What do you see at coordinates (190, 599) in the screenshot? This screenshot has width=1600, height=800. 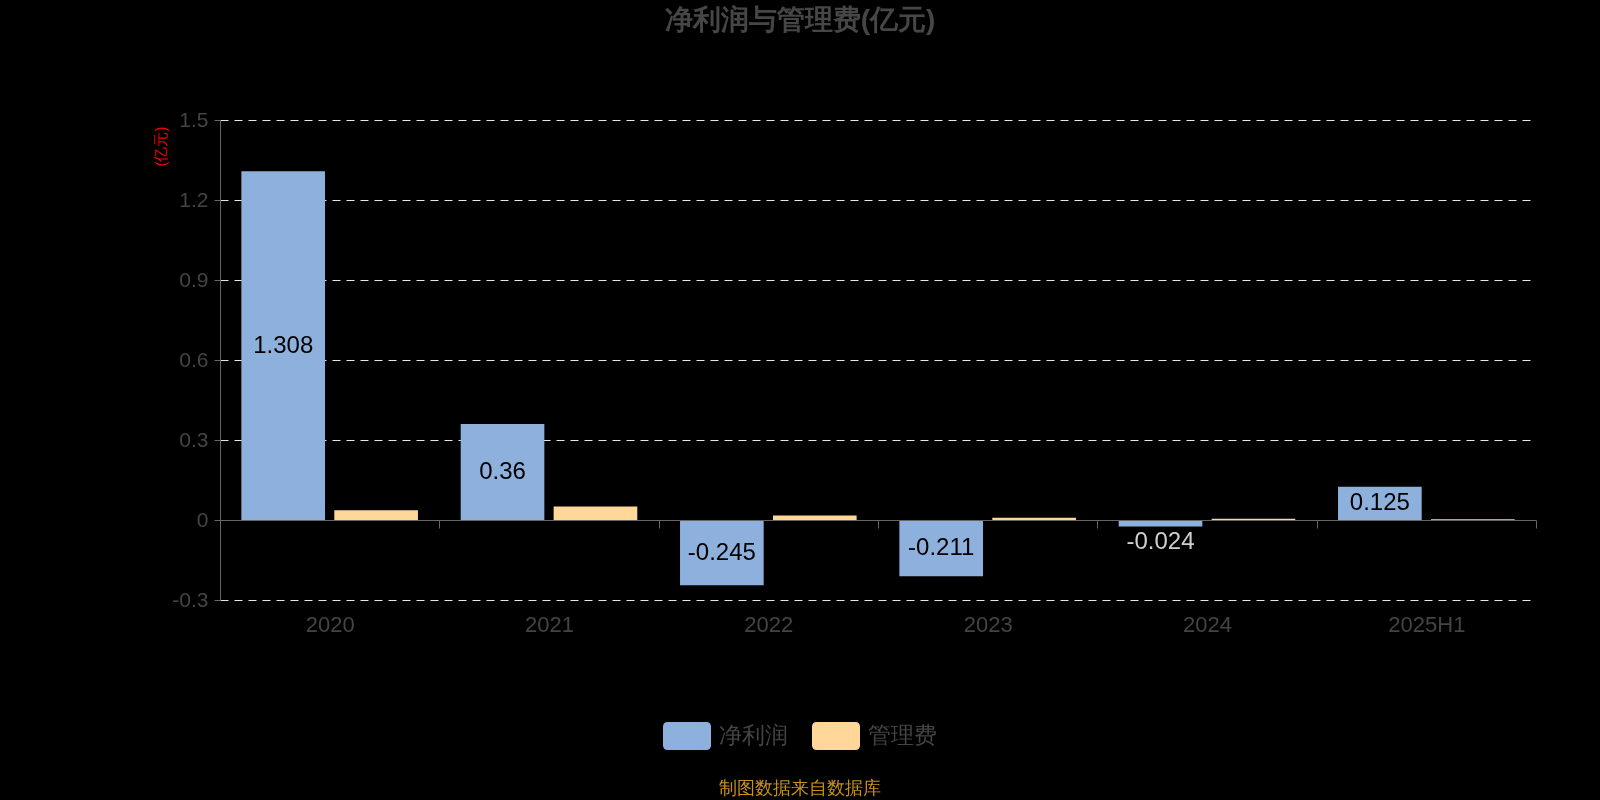 I see `y-tick-label: -0.3` at bounding box center [190, 599].